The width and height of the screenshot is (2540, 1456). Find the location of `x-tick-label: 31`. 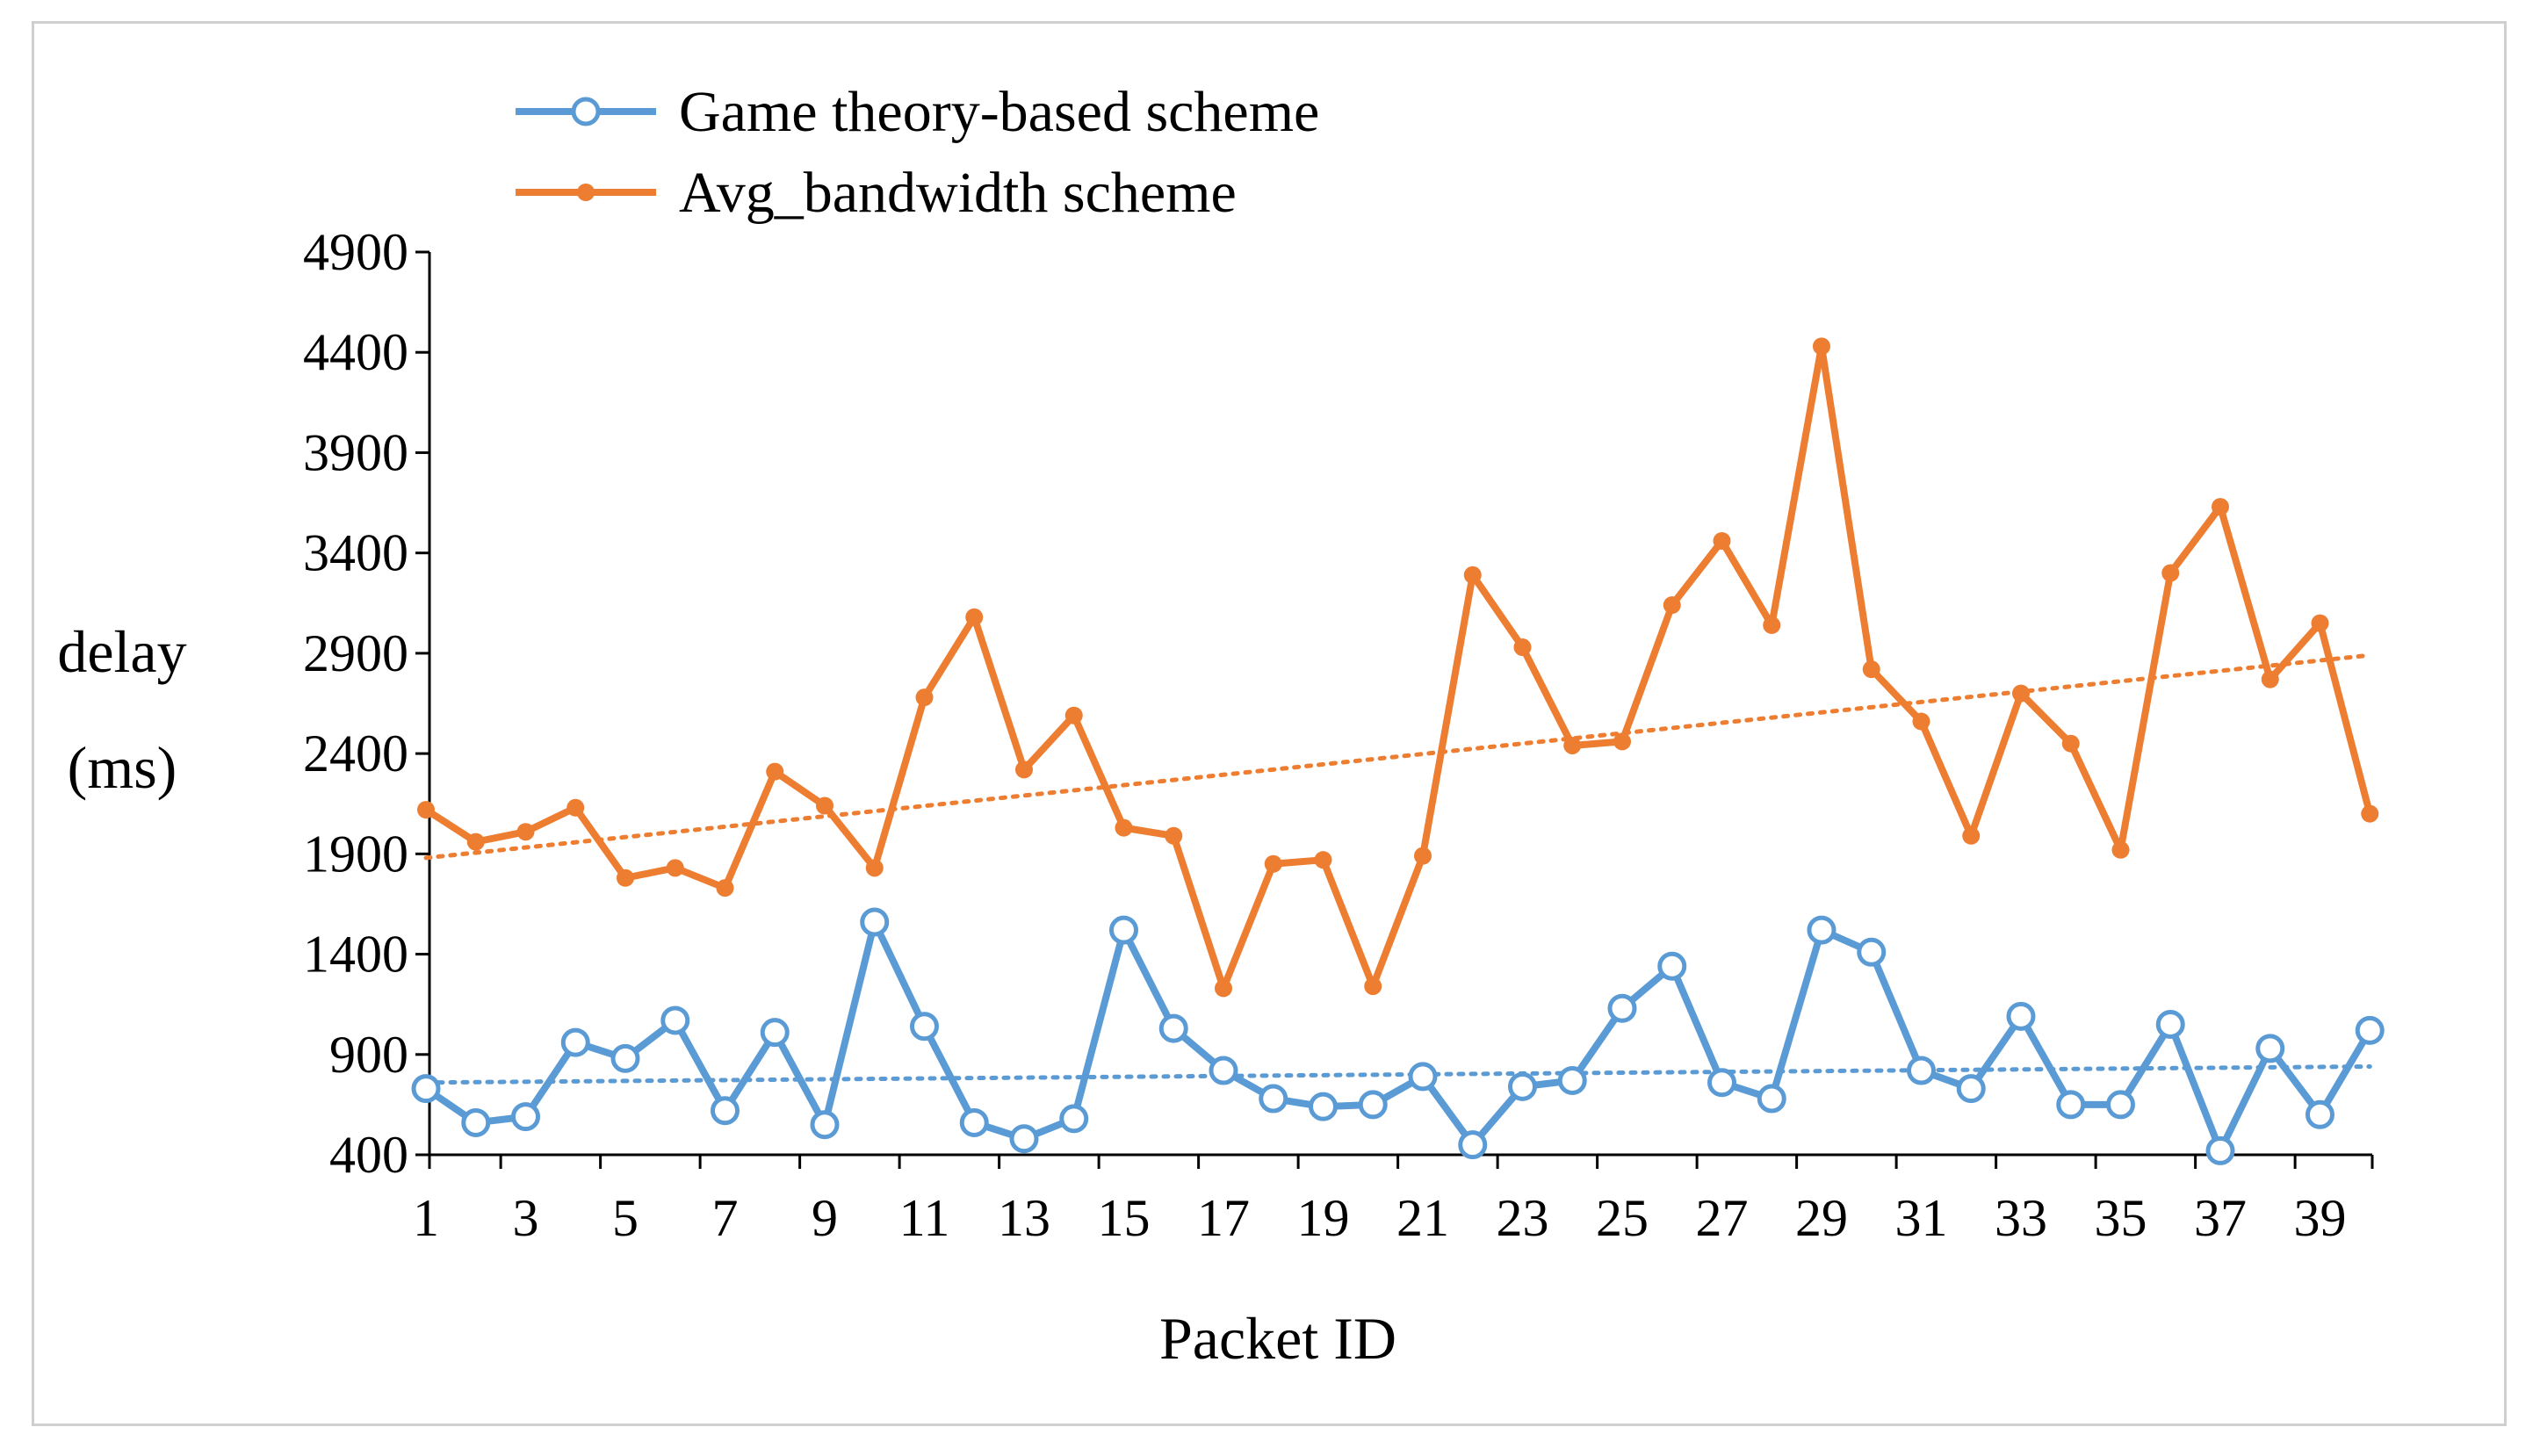

x-tick-label: 31 is located at coordinates (1921, 1218).